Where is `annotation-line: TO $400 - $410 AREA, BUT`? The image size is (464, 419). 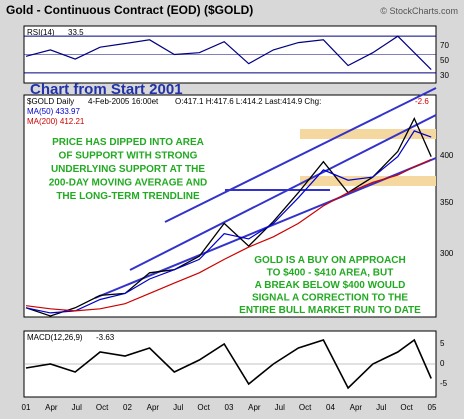
annotation-line: TO $400 - $410 AREA, BUT is located at coordinates (330, 273).